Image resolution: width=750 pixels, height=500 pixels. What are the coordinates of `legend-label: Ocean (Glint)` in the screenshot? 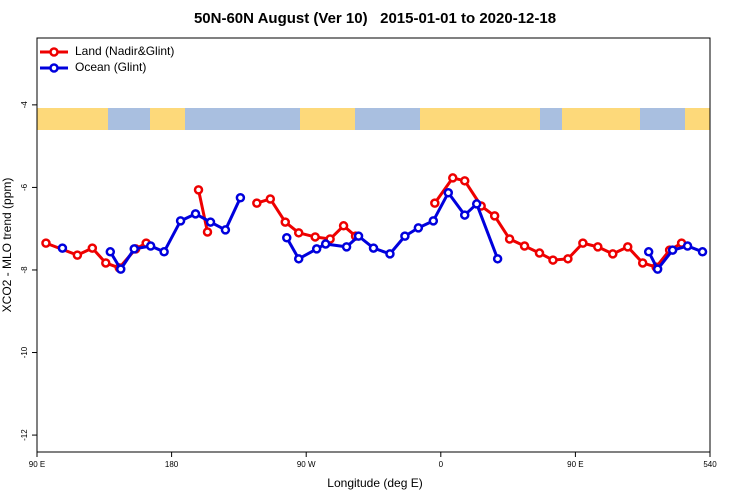 It's located at (110, 67).